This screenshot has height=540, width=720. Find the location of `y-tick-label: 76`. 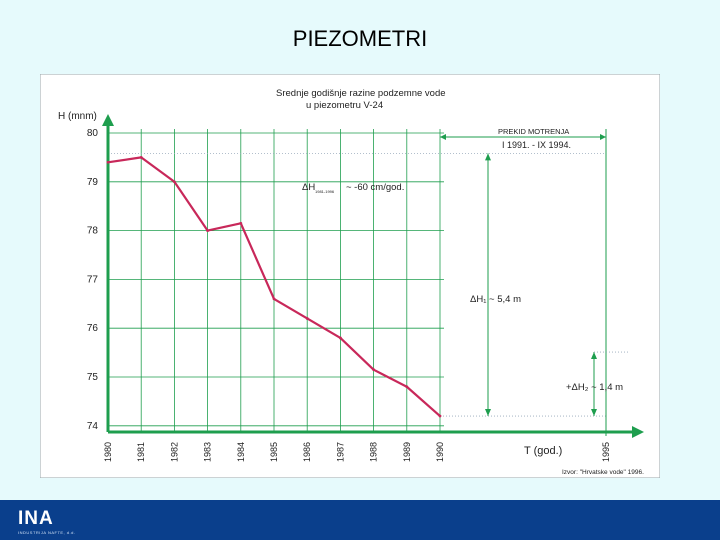

y-tick-label: 76 is located at coordinates (93, 328).